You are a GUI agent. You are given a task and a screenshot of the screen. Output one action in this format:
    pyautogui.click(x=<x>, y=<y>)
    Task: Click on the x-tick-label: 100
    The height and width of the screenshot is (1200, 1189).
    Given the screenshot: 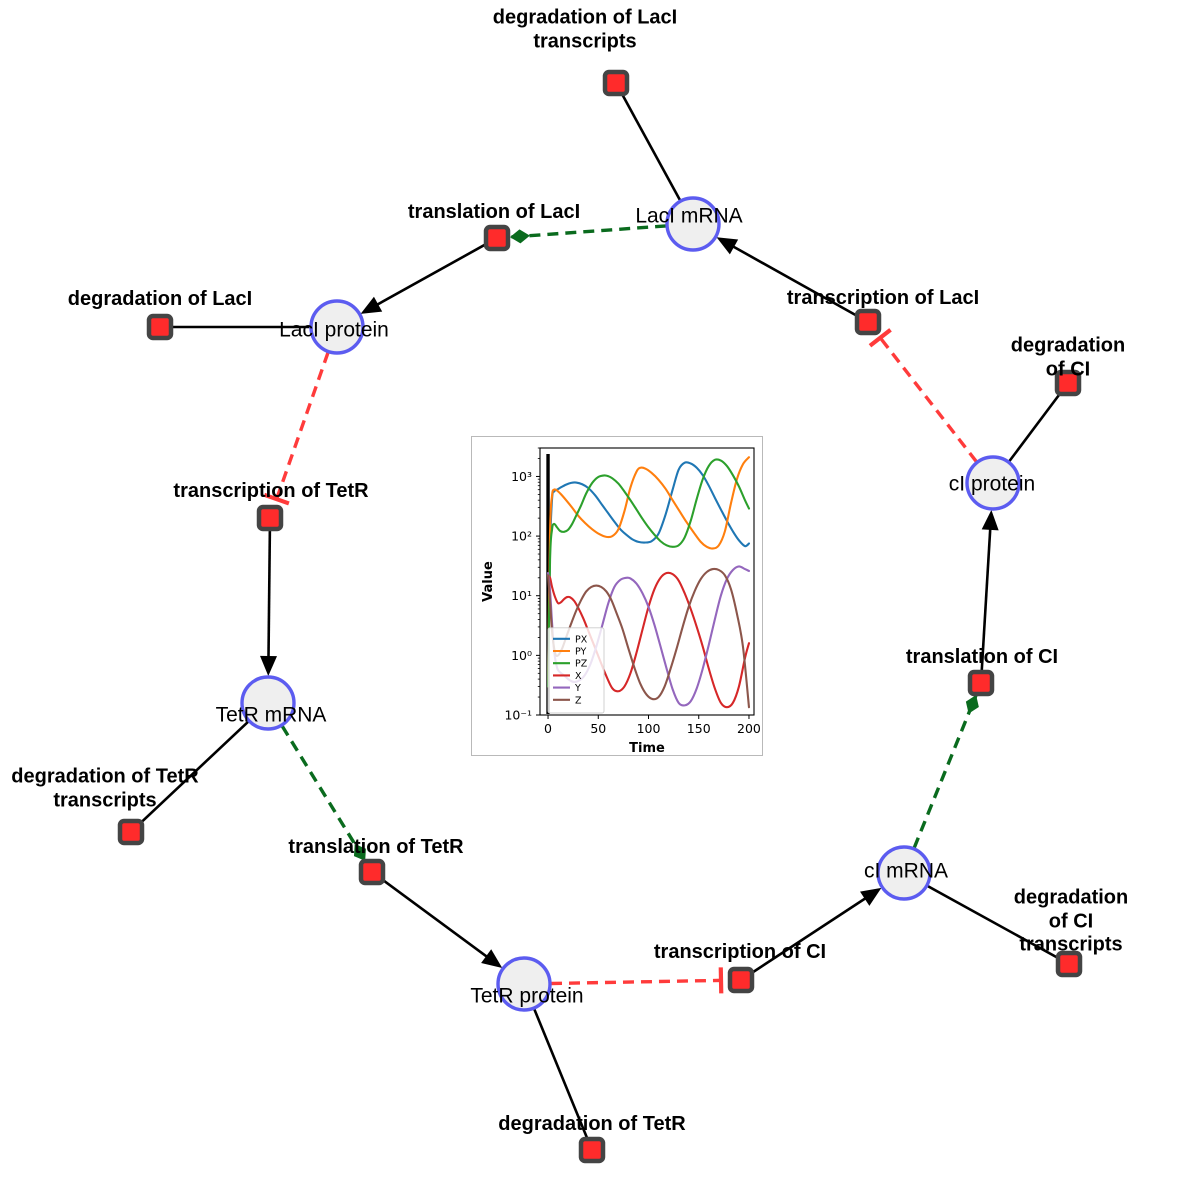 What is the action you would take?
    pyautogui.click(x=649, y=728)
    